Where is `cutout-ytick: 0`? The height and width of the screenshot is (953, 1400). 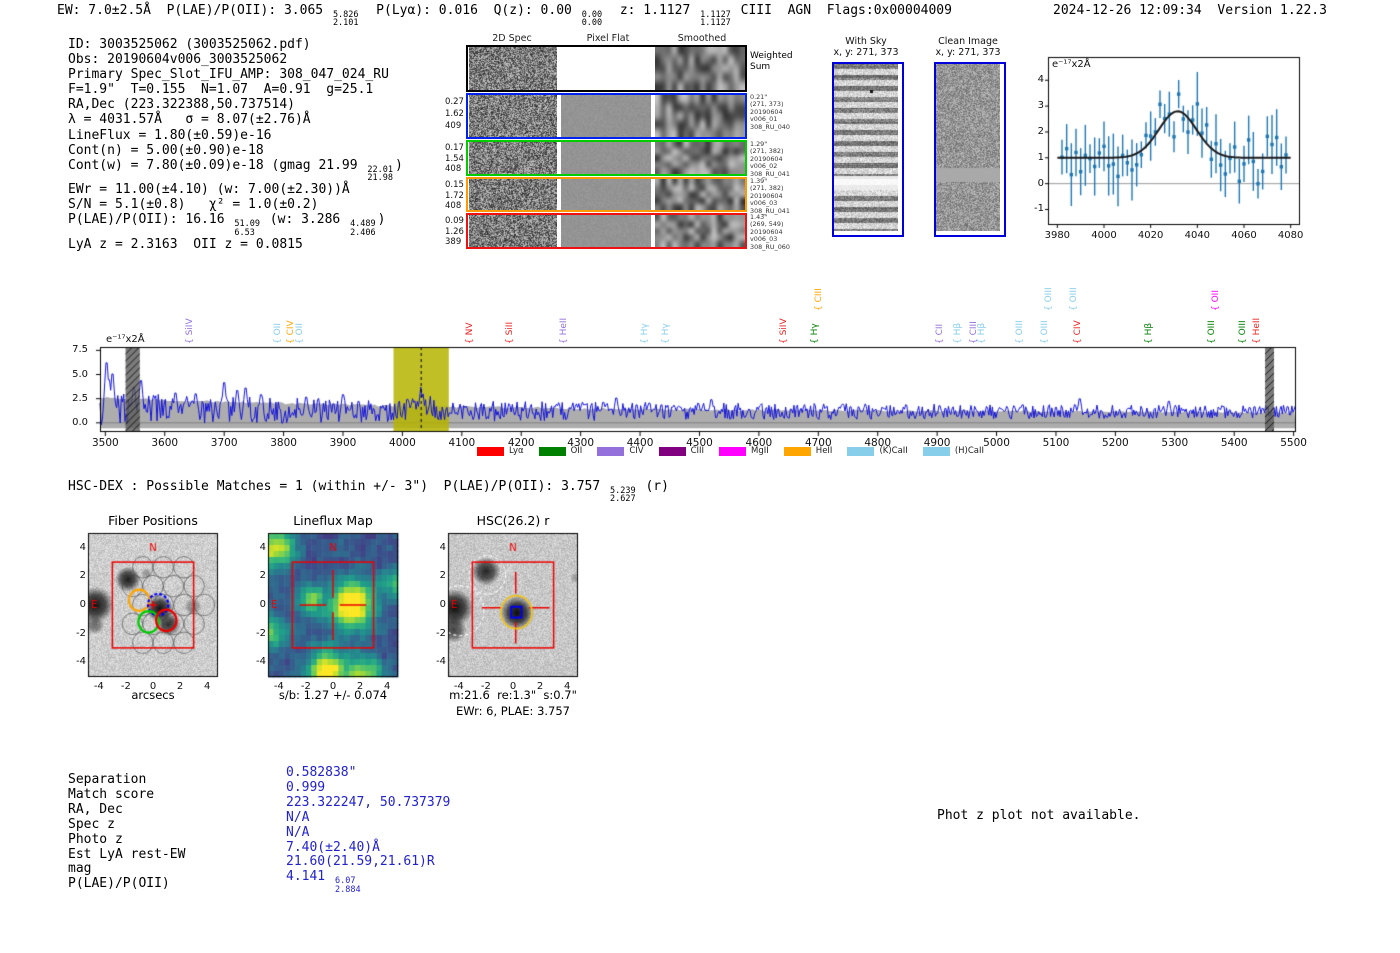 cutout-ytick: 0 is located at coordinates (442, 604).